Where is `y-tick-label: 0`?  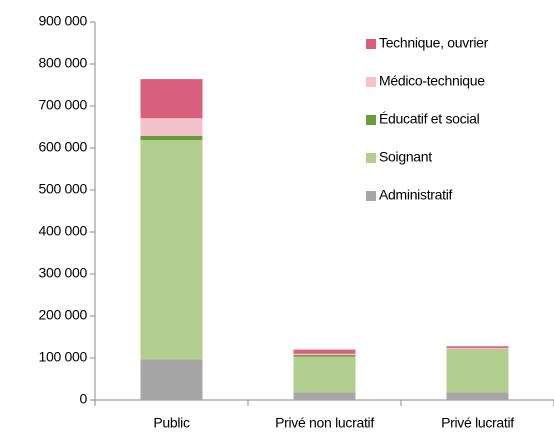
y-tick-label: 0 is located at coordinates (84, 399).